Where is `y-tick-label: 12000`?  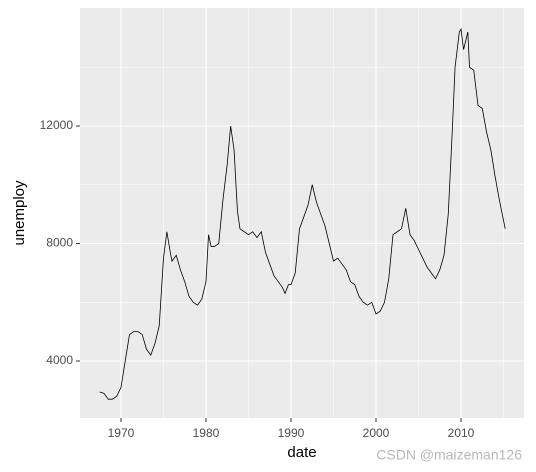
y-tick-label: 12000 is located at coordinates (57, 125).